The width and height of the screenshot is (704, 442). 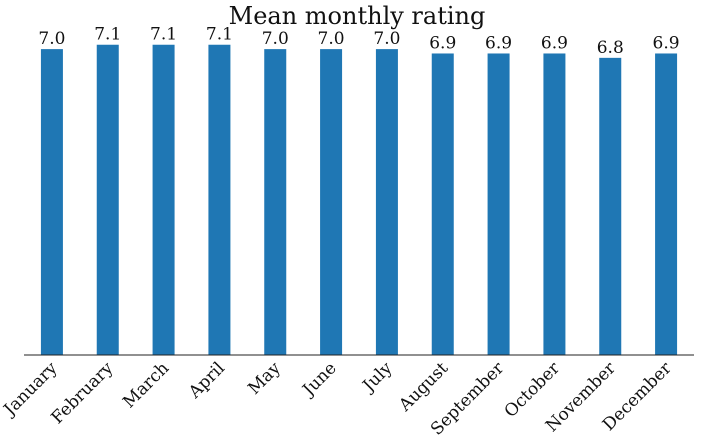 I want to click on x-tick-label-july: July, so click(x=377, y=377).